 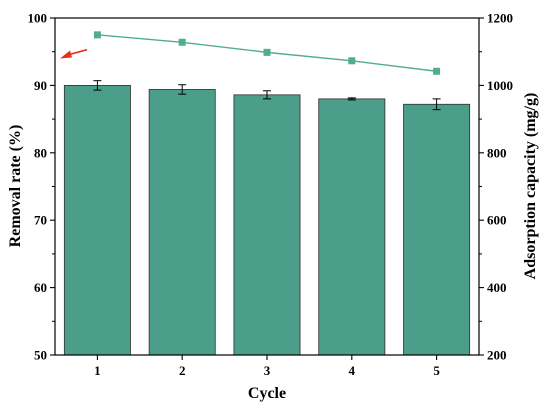 I want to click on left-tick-label-80: 80, so click(x=40, y=152).